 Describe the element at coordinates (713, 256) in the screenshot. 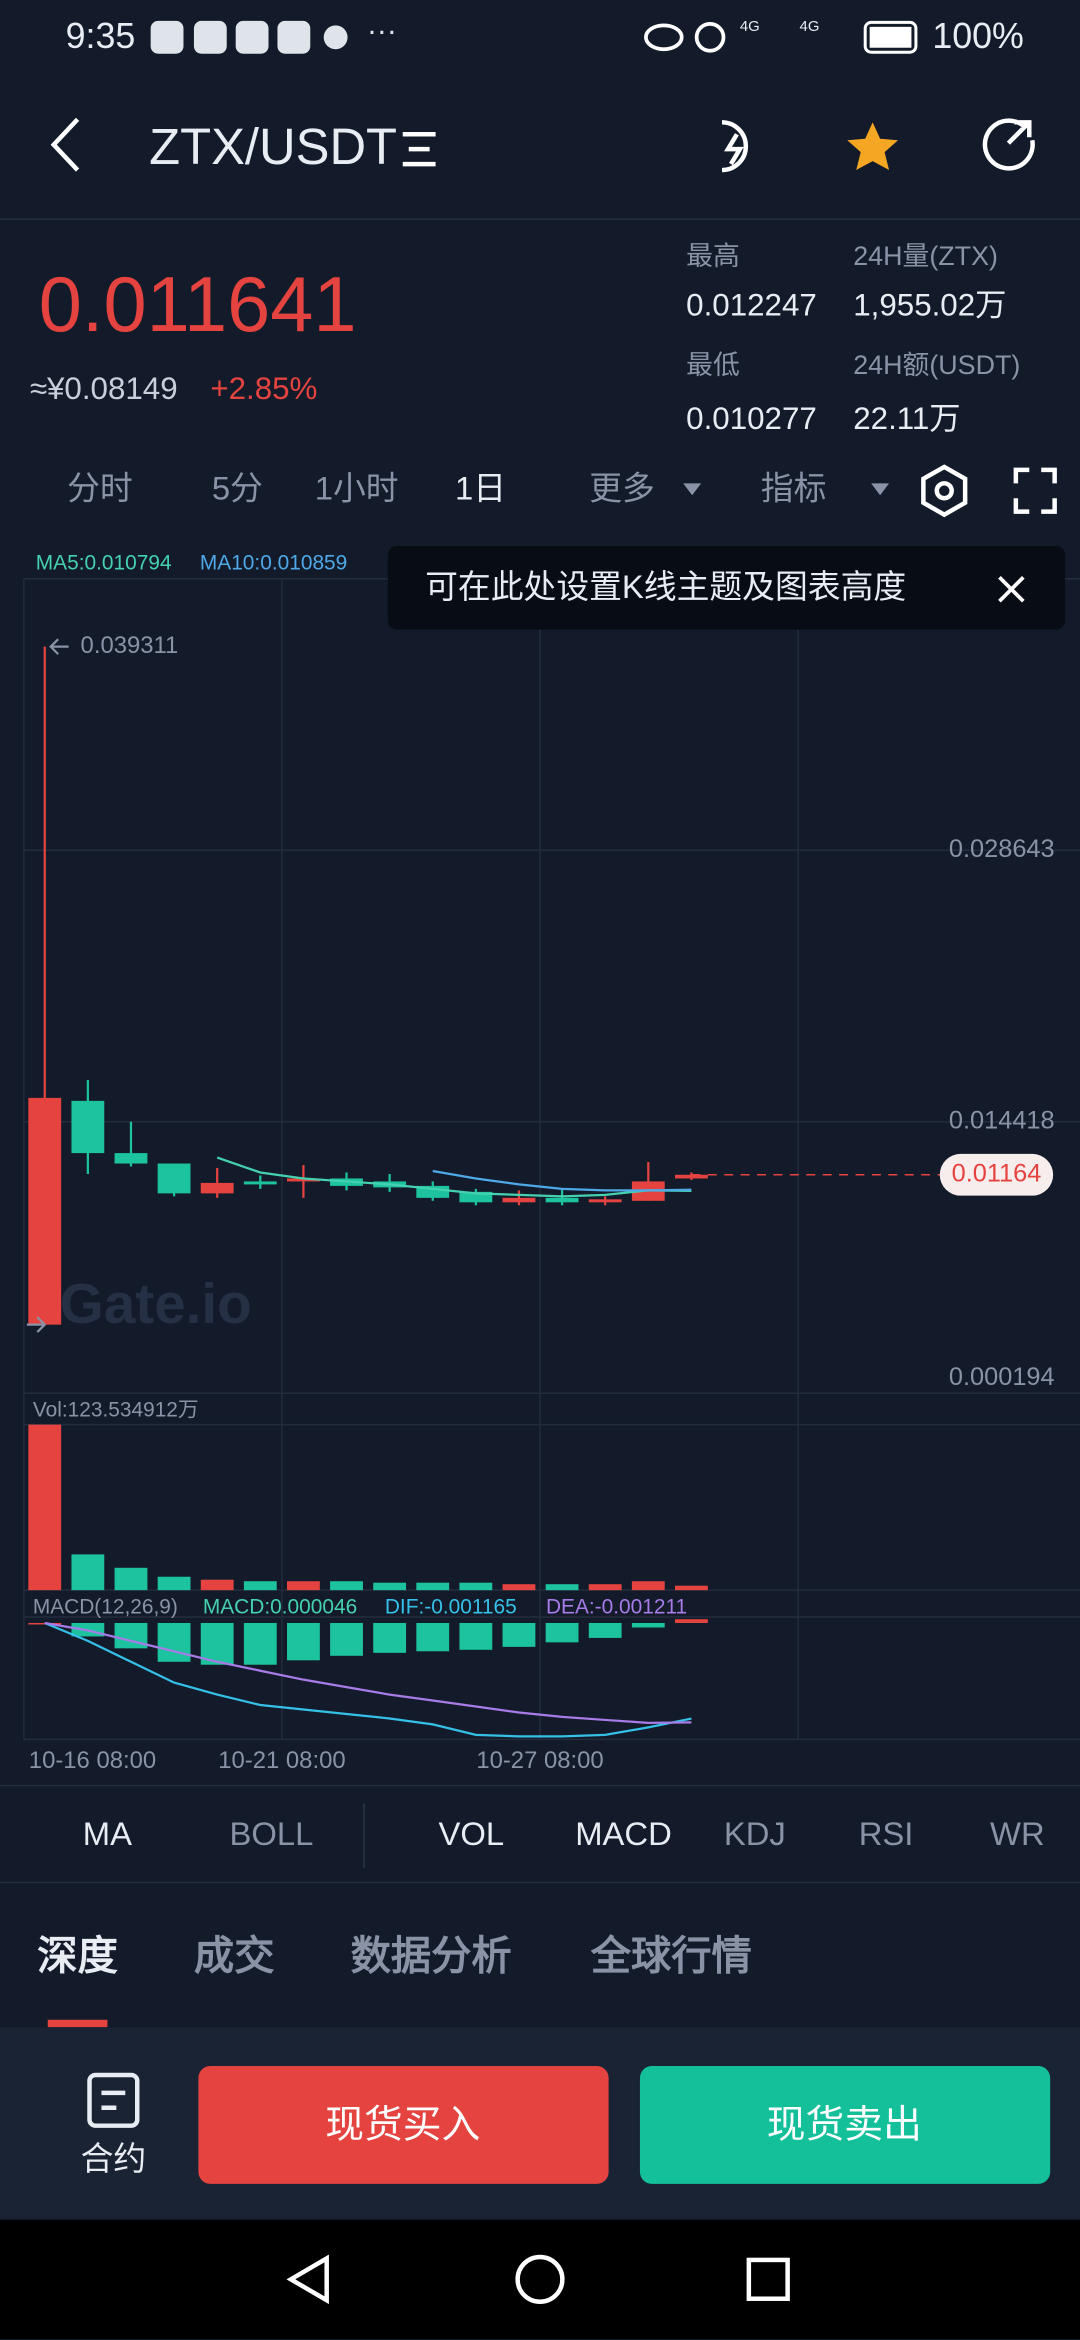

I see `stat-label: 最高` at that location.